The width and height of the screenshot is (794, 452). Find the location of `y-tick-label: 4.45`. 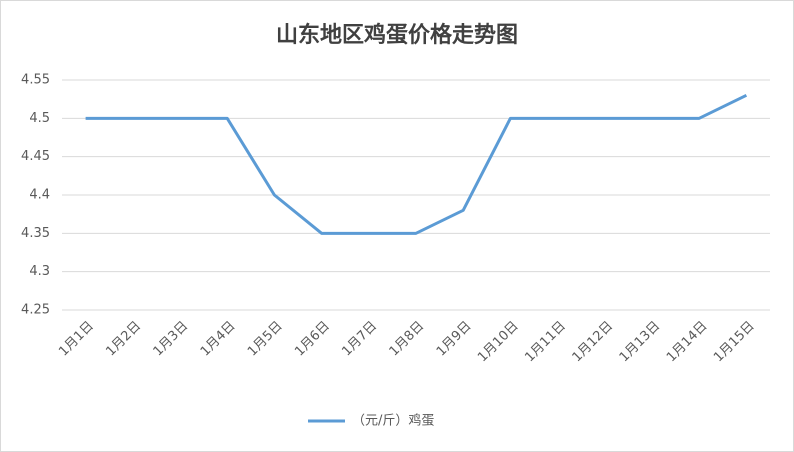

y-tick-label: 4.45 is located at coordinates (35, 156).